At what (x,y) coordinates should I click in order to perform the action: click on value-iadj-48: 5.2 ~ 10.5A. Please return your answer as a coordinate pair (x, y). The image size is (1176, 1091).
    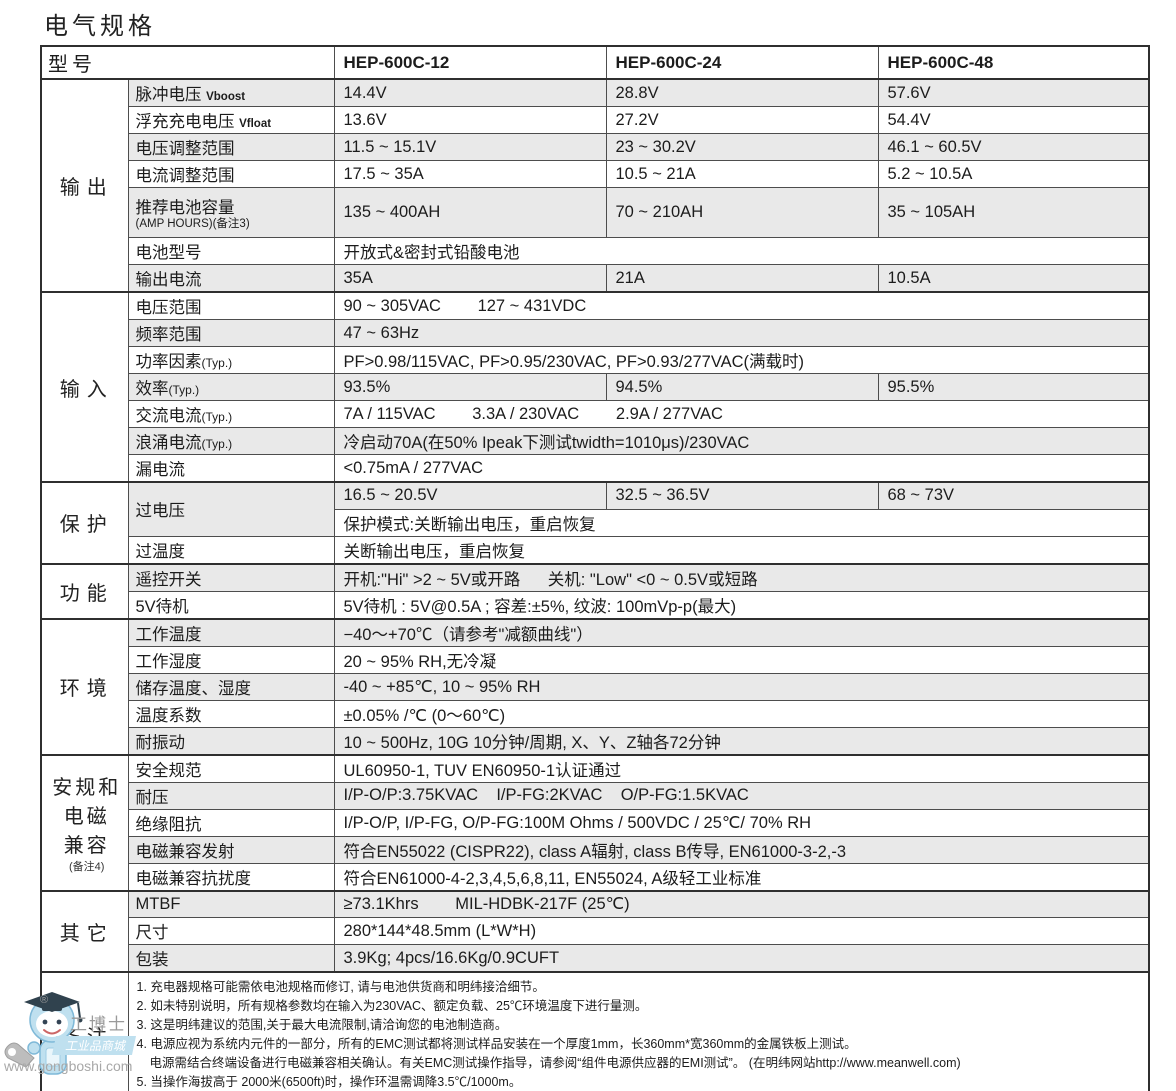
    Looking at the image, I should click on (1013, 174).